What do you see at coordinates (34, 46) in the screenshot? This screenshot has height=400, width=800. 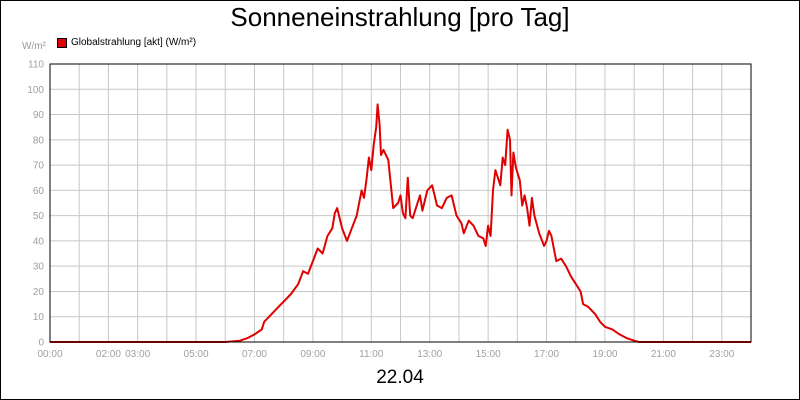 I see `y-axis-unit: W/m²` at bounding box center [34, 46].